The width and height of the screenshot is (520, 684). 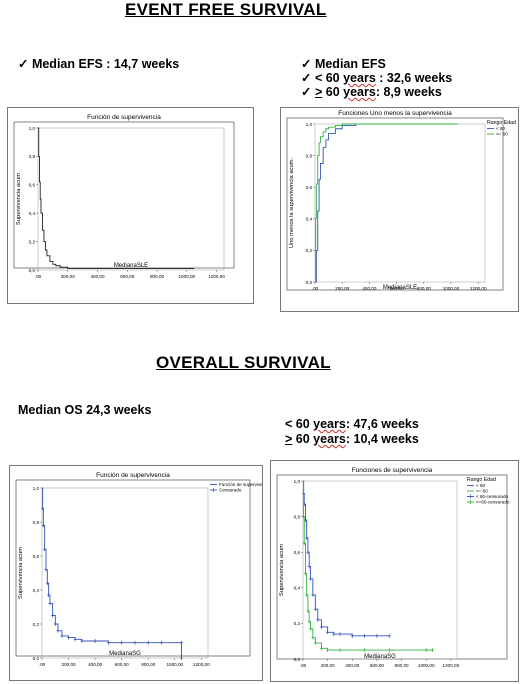 What do you see at coordinates (230, 490) in the screenshot?
I see `legend-entry: Censurado` at bounding box center [230, 490].